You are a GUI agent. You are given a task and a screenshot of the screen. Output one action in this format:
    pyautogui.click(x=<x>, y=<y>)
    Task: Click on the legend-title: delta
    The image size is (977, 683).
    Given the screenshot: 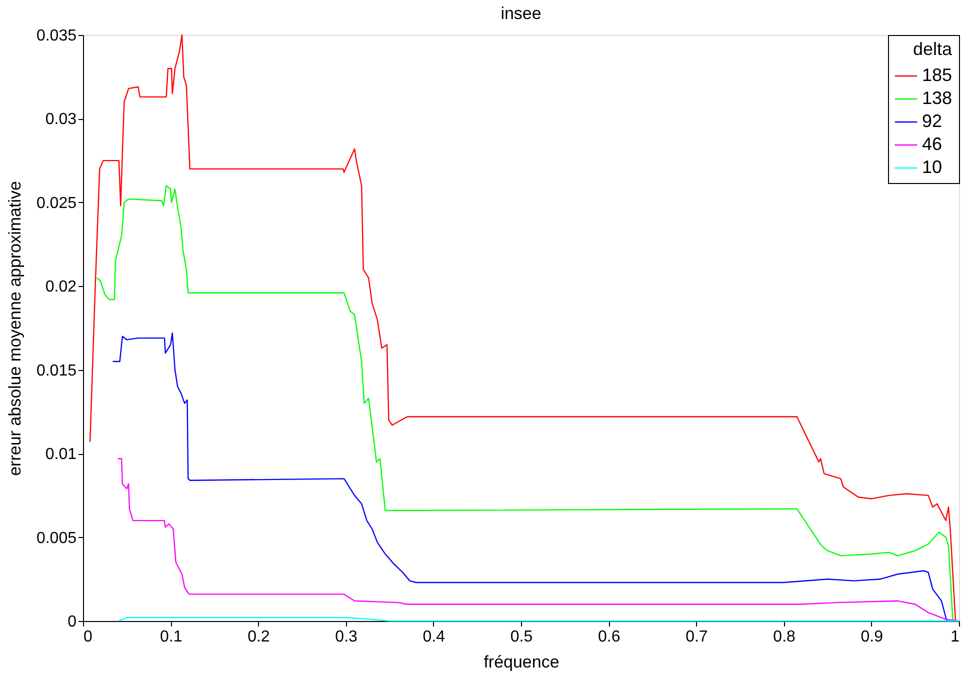 What is the action you would take?
    pyautogui.click(x=932, y=49)
    